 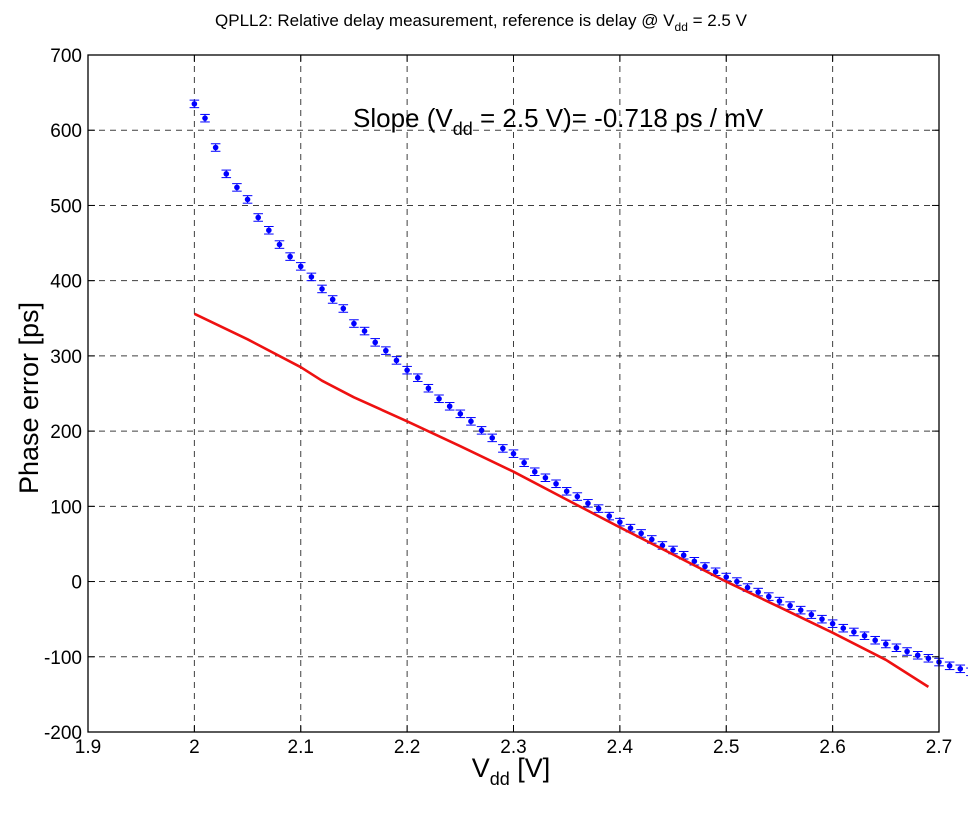 What do you see at coordinates (726, 747) in the screenshot?
I see `x-tick-label: 2.5` at bounding box center [726, 747].